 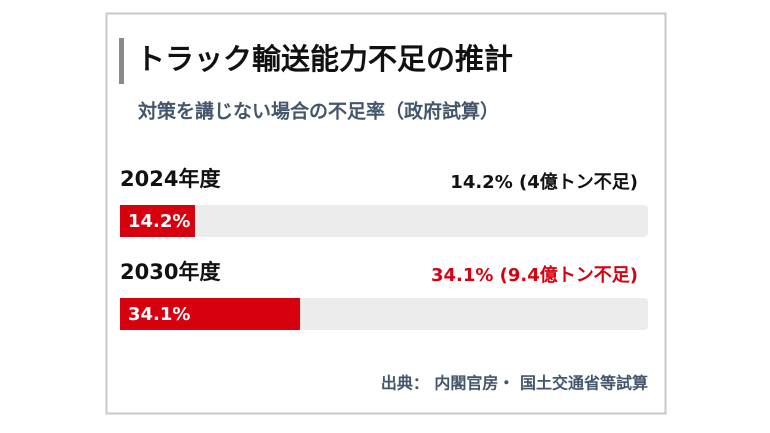 I want to click on value-label: 34.1%, so click(x=159, y=314).